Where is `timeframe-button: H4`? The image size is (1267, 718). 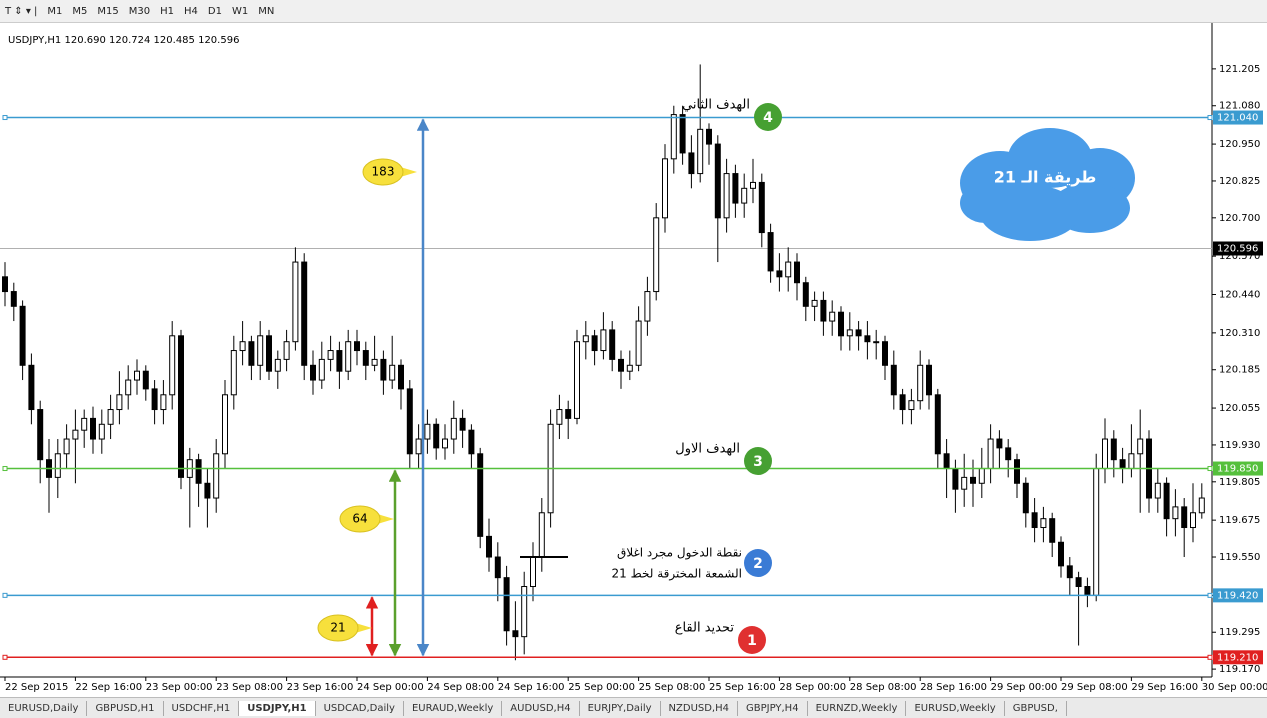 timeframe-button: H4 is located at coordinates (191, 11).